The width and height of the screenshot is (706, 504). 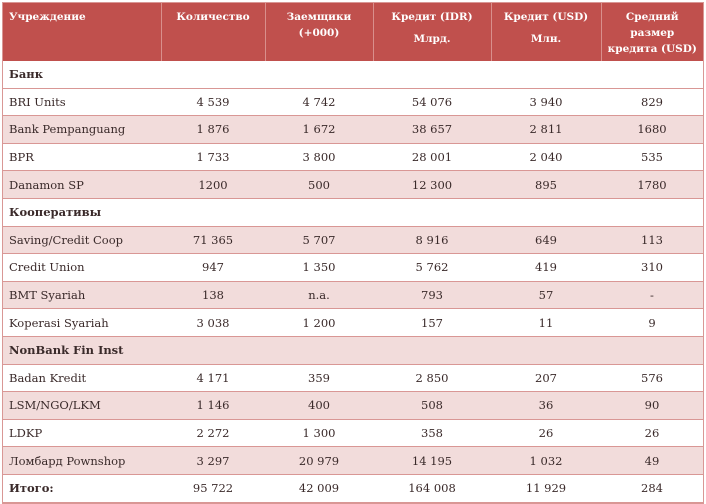 What do you see at coordinates (82, 129) in the screenshot?
I see `institution-name: Bank Pempanguang` at bounding box center [82, 129].